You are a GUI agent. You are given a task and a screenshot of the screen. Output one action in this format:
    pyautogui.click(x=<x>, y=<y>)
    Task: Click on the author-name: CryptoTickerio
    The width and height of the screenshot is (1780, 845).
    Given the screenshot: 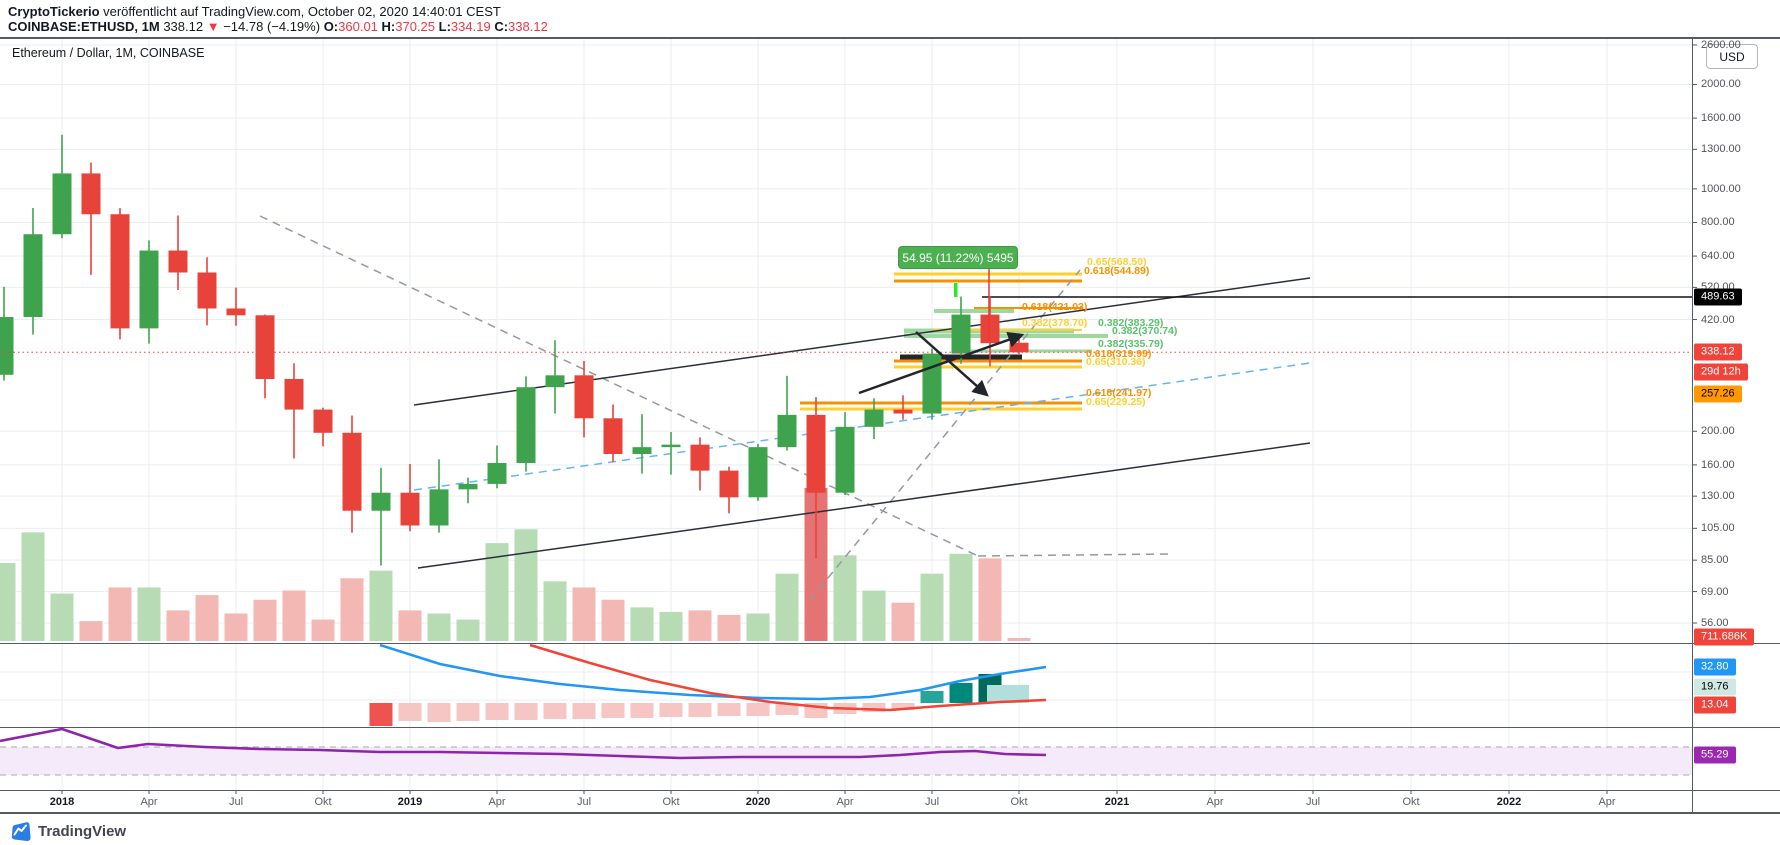 What is the action you would take?
    pyautogui.click(x=54, y=11)
    